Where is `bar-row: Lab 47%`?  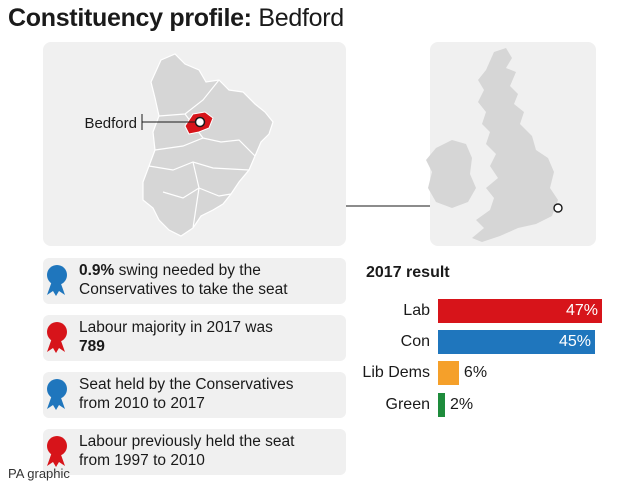 bar-row: Lab 47% is located at coordinates (490, 311).